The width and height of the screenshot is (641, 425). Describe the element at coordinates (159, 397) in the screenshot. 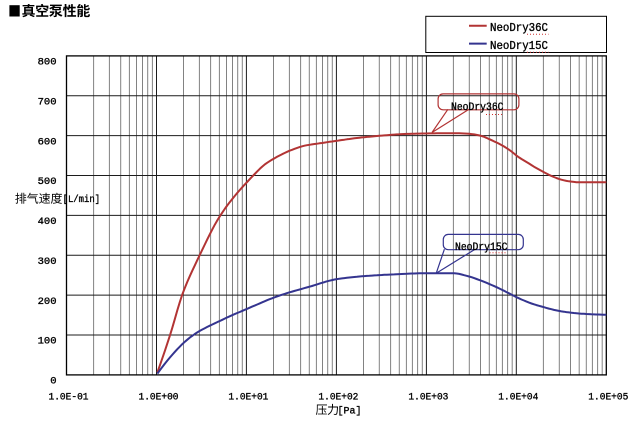

I see `svg-text: 1.0E+00` at that location.